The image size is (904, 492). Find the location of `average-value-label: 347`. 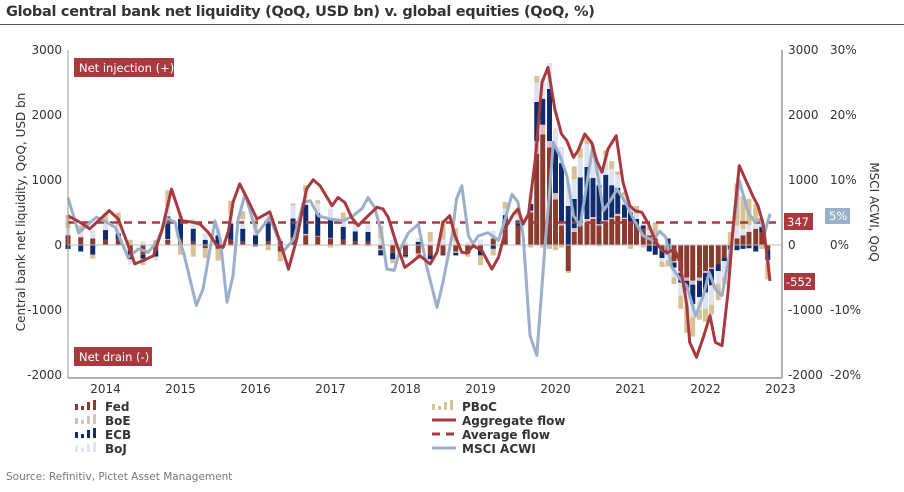

average-value-label: 347 is located at coordinates (798, 222).